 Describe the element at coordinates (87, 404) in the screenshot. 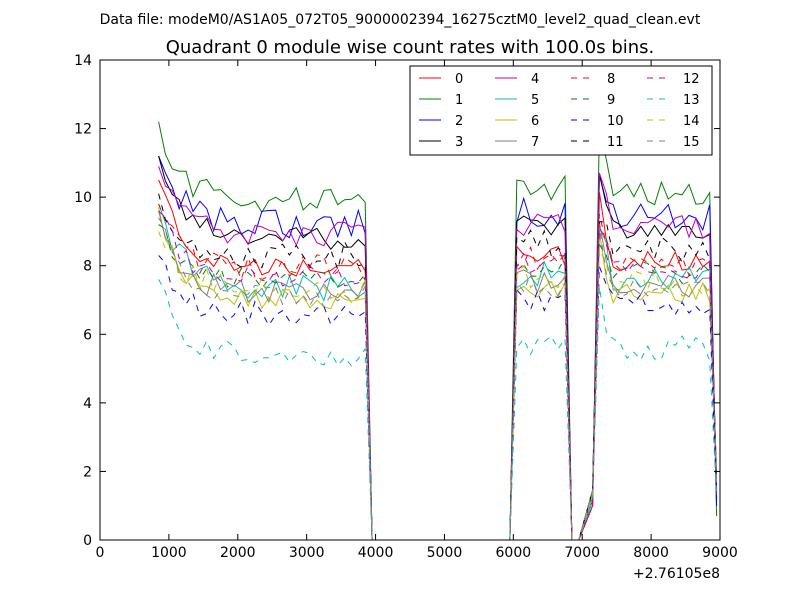

I see `y-tick-label: 4` at that location.